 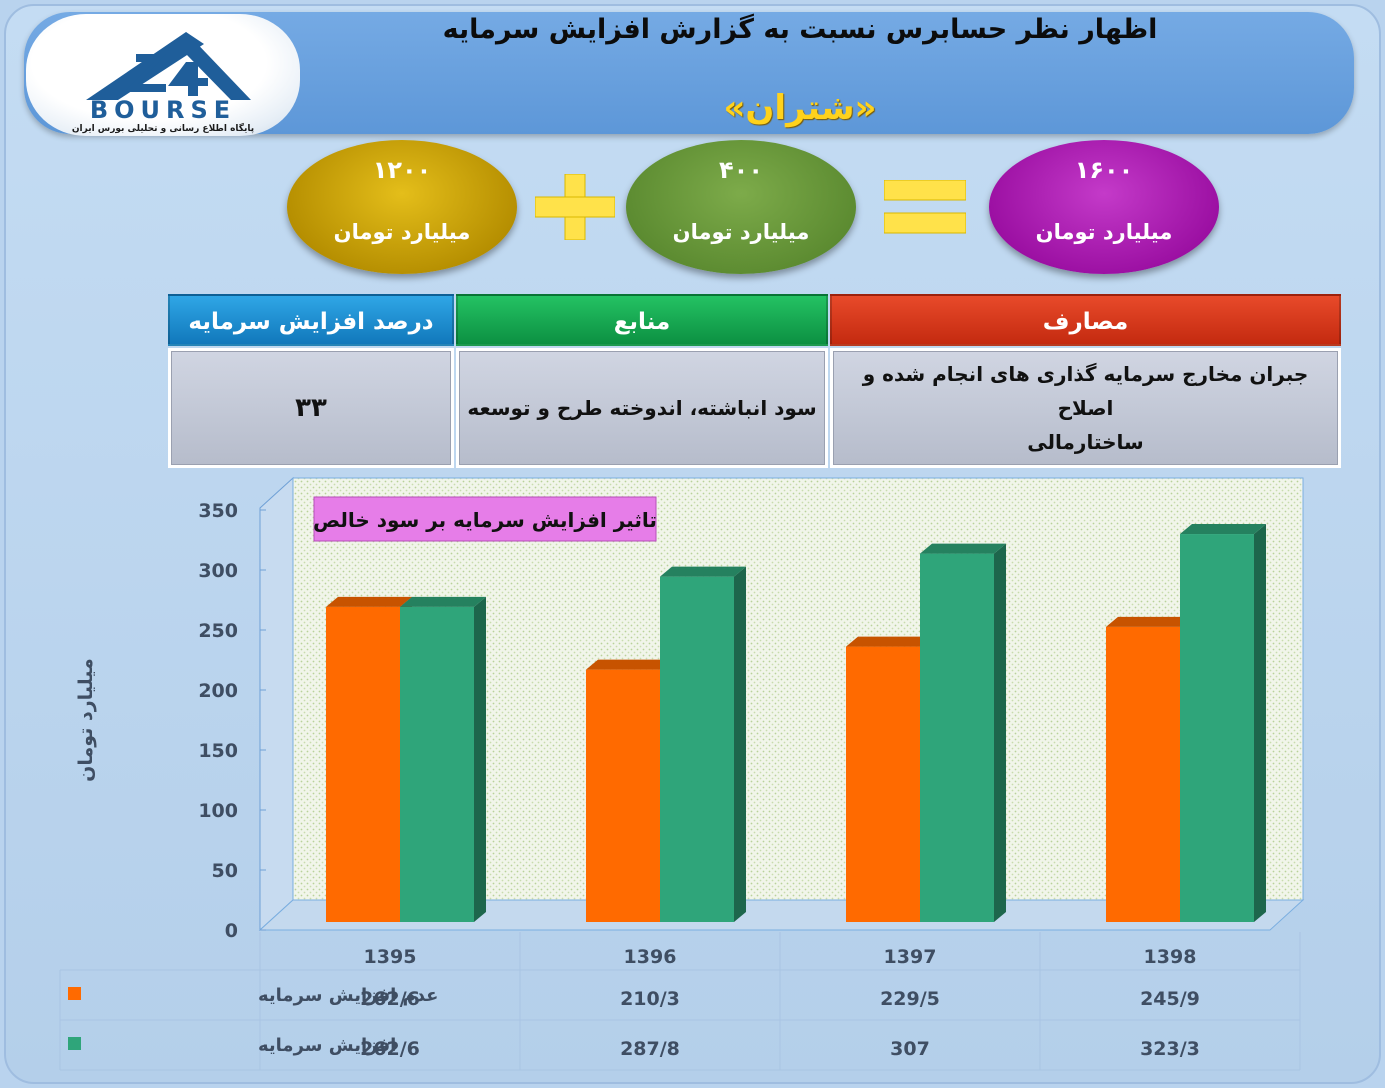 What do you see at coordinates (575, 207) in the screenshot?
I see `plus-icon` at bounding box center [575, 207].